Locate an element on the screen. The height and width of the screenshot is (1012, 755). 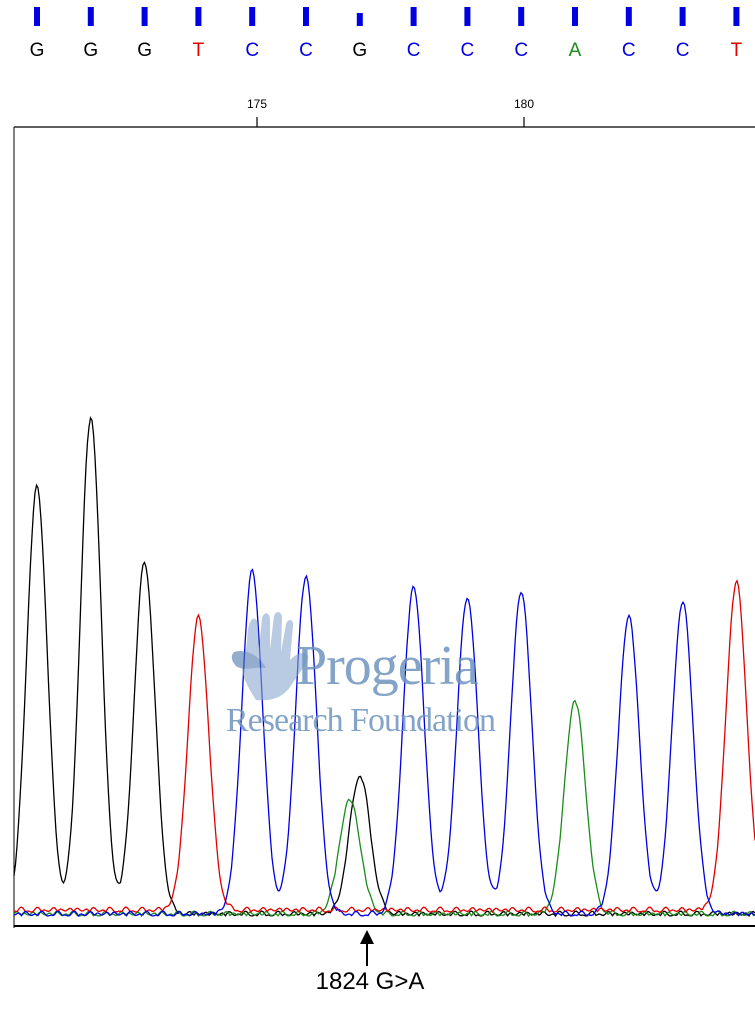
annotation-arrow is located at coordinates (367, 948).